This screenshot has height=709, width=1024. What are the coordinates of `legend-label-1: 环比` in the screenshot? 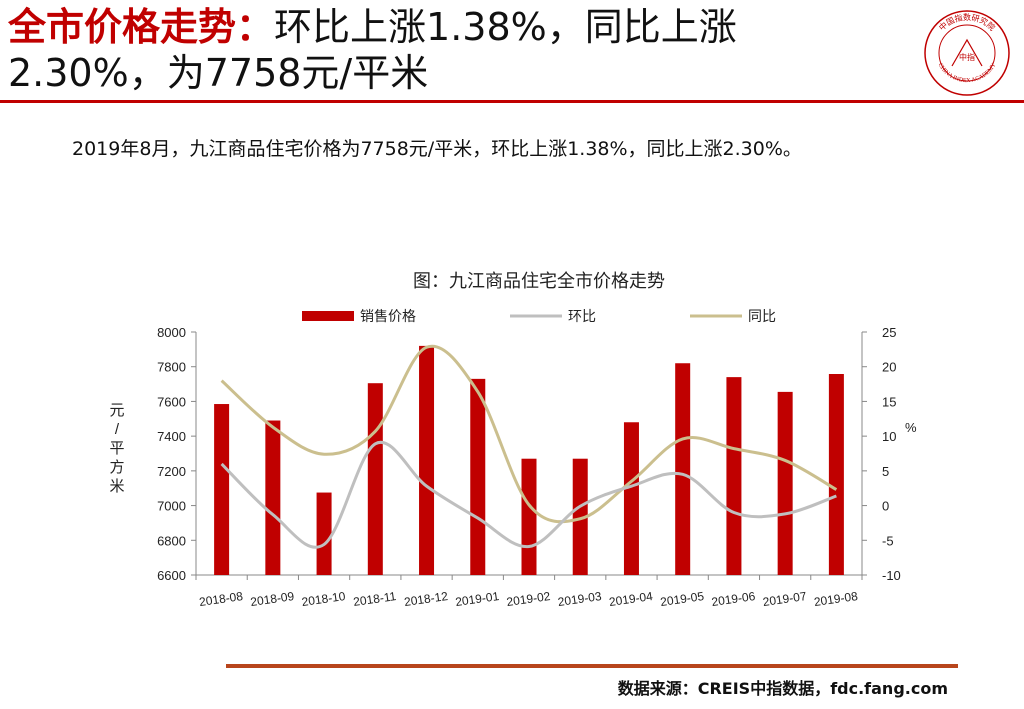 It's located at (582, 316).